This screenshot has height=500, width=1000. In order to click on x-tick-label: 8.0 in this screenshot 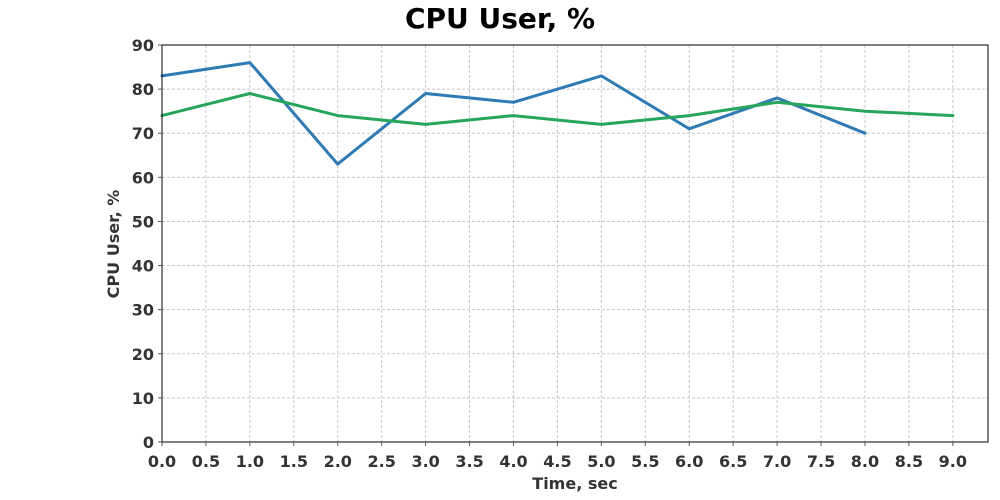, I will do `click(865, 461)`.